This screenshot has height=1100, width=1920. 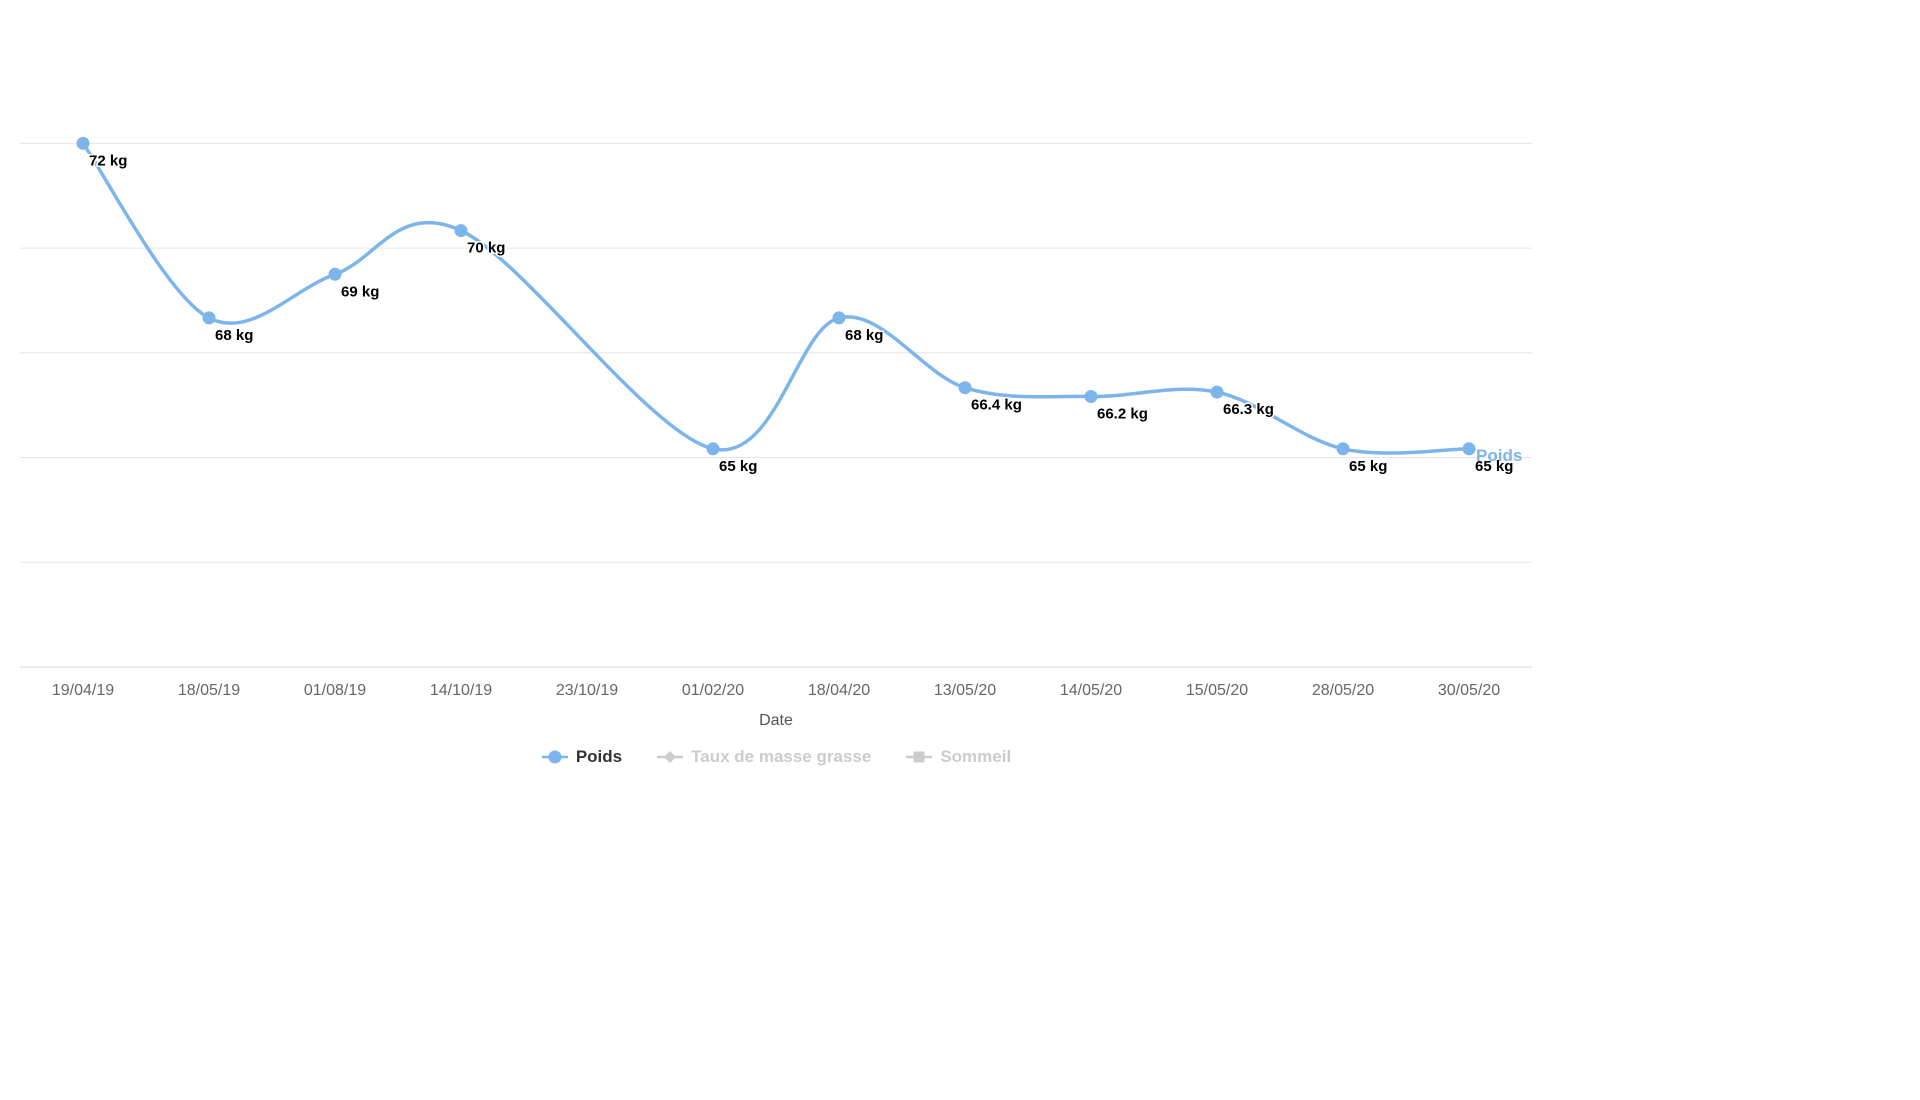 I want to click on x-axis-label: 18/04/20, so click(x=839, y=690).